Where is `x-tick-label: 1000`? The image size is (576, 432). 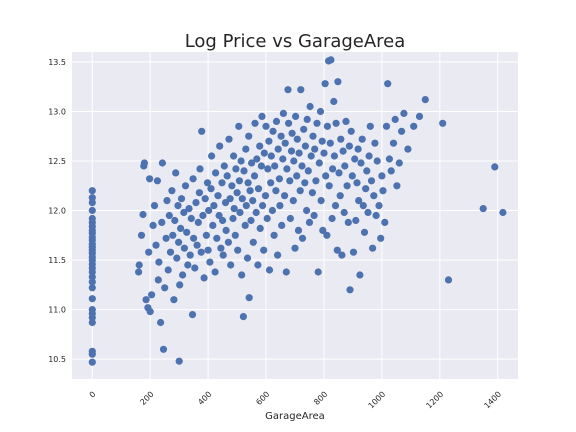 x-tick-label: 1000 is located at coordinates (377, 400).